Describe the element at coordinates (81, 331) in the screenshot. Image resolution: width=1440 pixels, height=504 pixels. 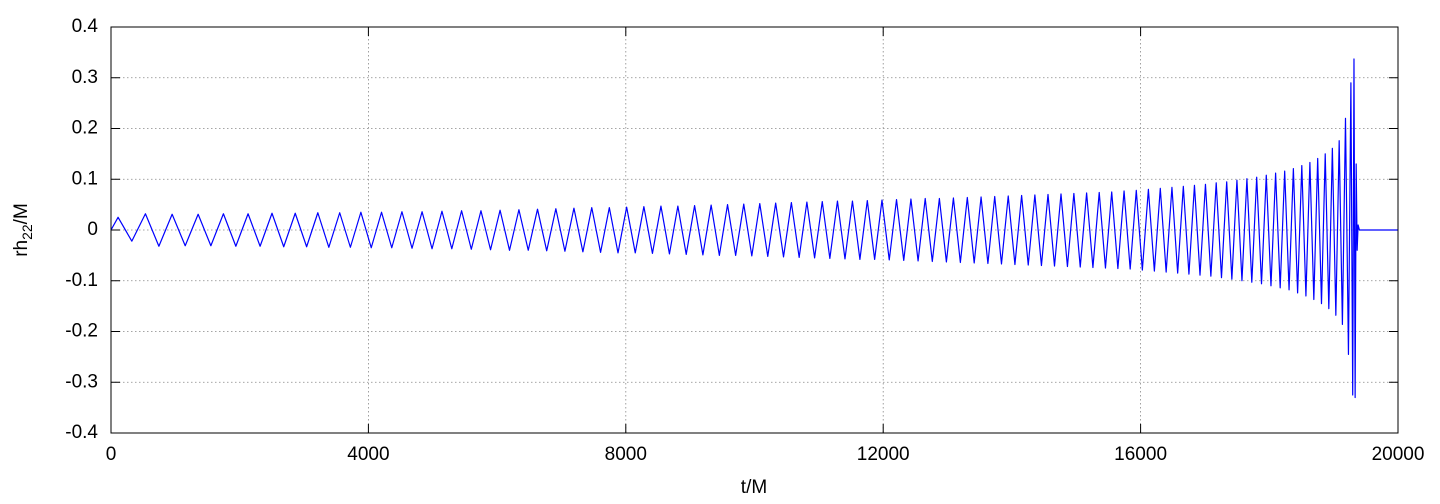
I see `y-tick-label: -0.2` at that location.